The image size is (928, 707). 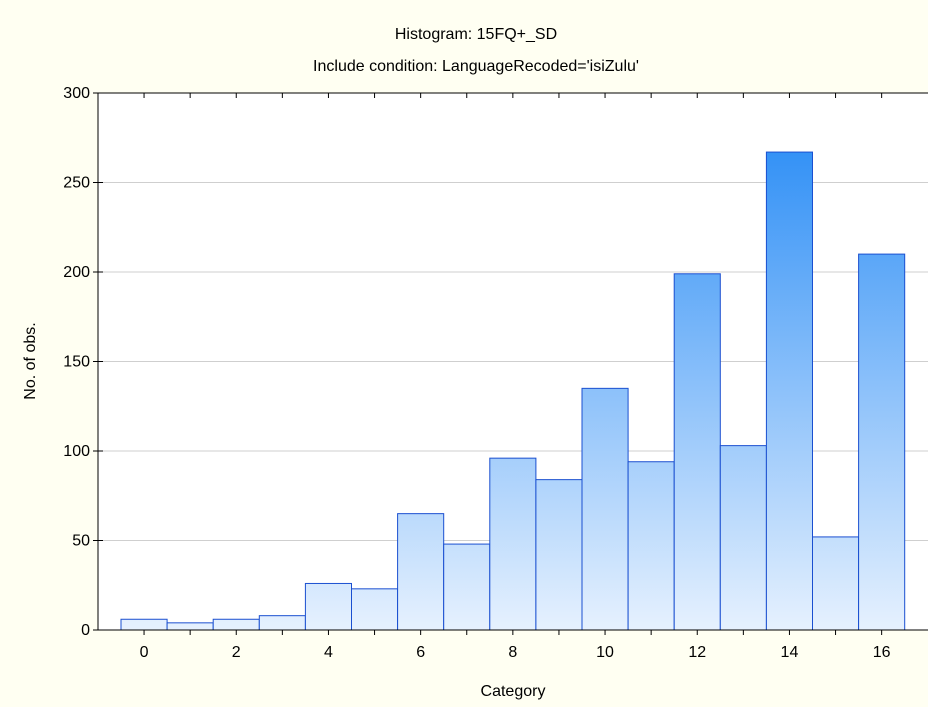 I want to click on y-tick-label: 300, so click(x=76, y=93).